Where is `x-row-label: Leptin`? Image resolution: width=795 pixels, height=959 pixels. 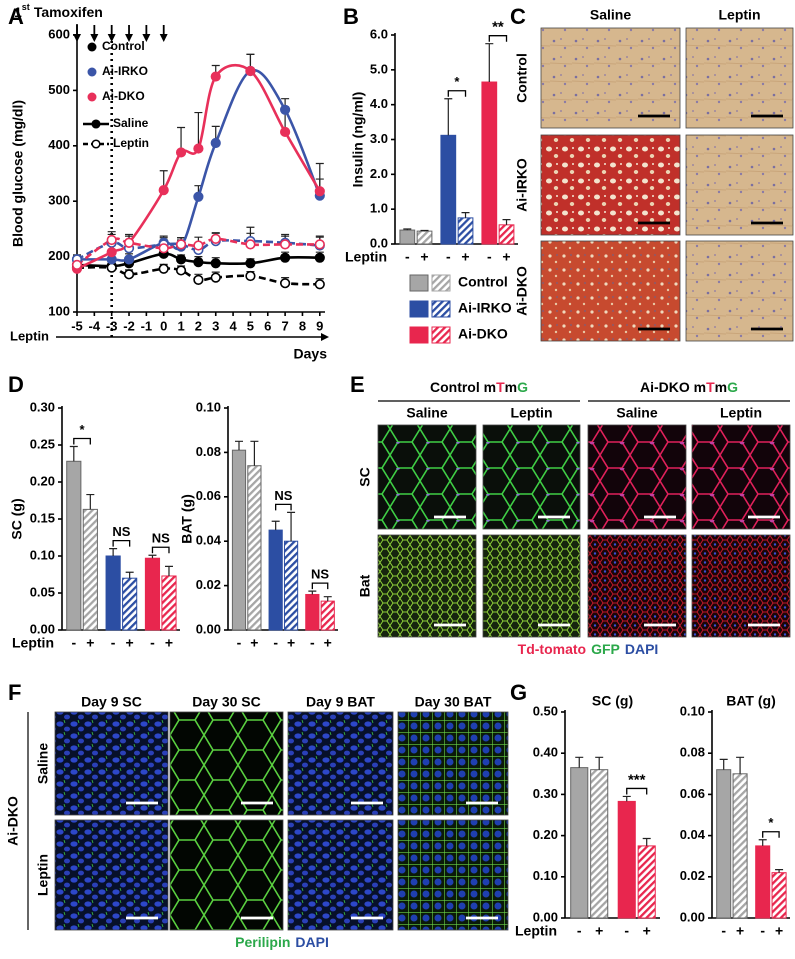
x-row-label: Leptin is located at coordinates (366, 257).